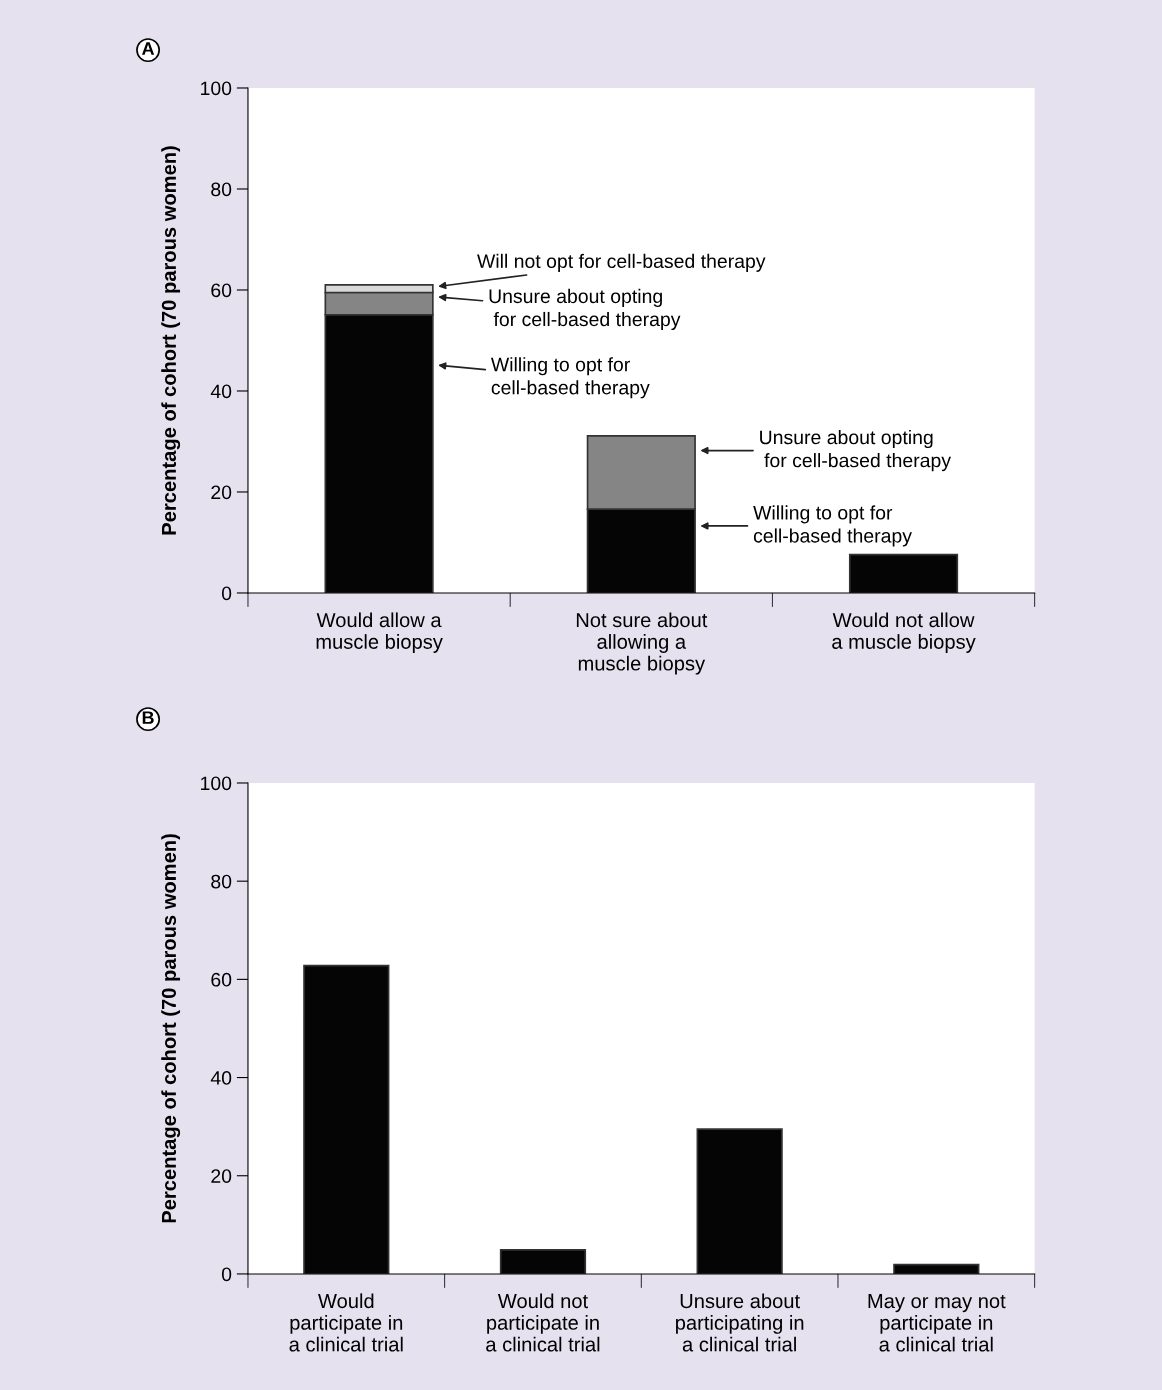 The height and width of the screenshot is (1390, 1162). What do you see at coordinates (379, 632) in the screenshot?
I see `x-tick-label: Would allow a muscle biopsy` at bounding box center [379, 632].